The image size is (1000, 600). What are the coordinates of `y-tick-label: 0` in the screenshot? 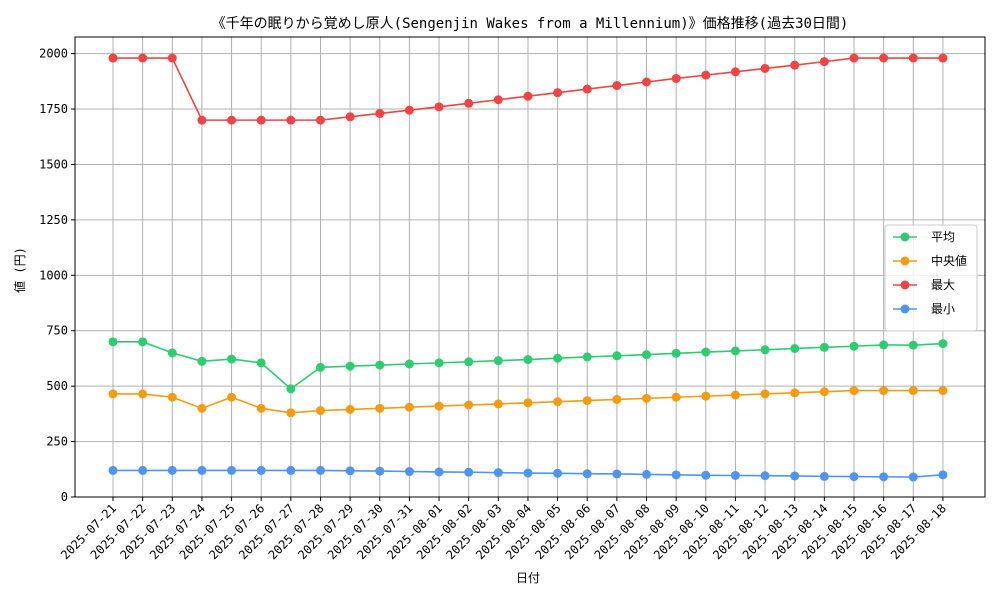 It's located at (64, 497).